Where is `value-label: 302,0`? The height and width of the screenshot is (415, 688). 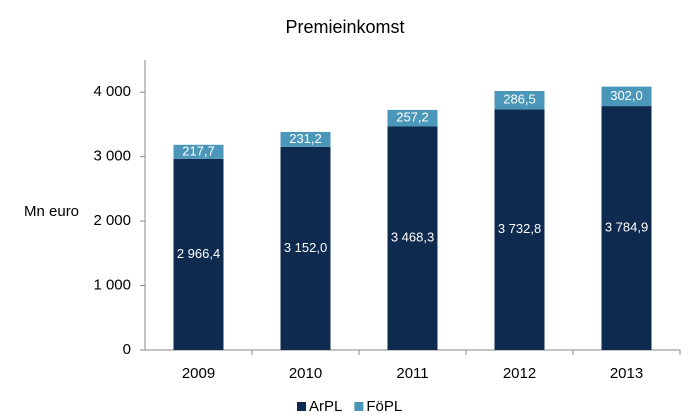 value-label: 302,0 is located at coordinates (626, 95).